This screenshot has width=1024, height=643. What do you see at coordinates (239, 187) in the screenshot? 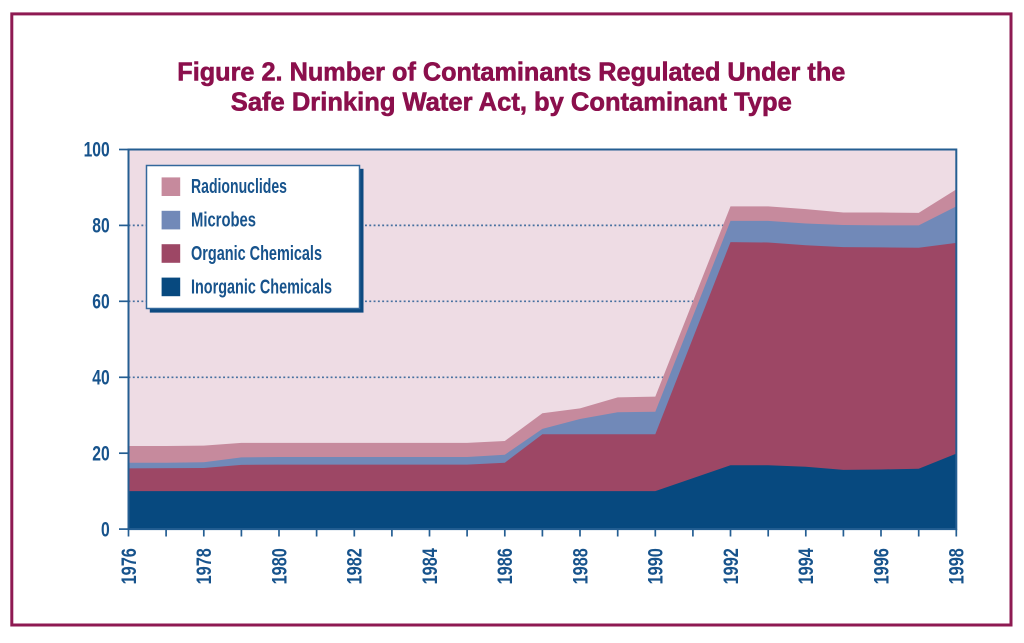
I see `svg-text: Radionuclides` at bounding box center [239, 187].